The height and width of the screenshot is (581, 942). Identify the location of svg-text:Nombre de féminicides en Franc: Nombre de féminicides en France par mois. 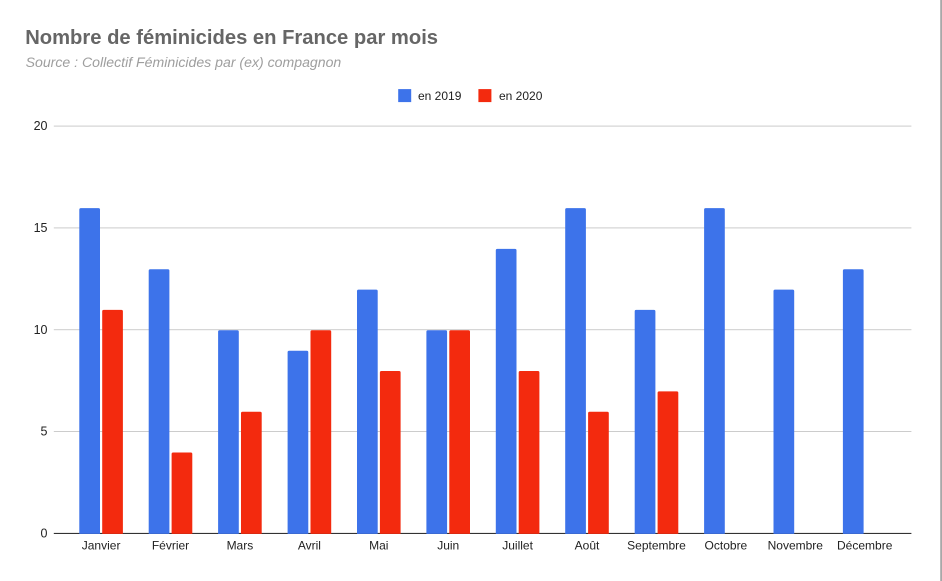
(231, 38).